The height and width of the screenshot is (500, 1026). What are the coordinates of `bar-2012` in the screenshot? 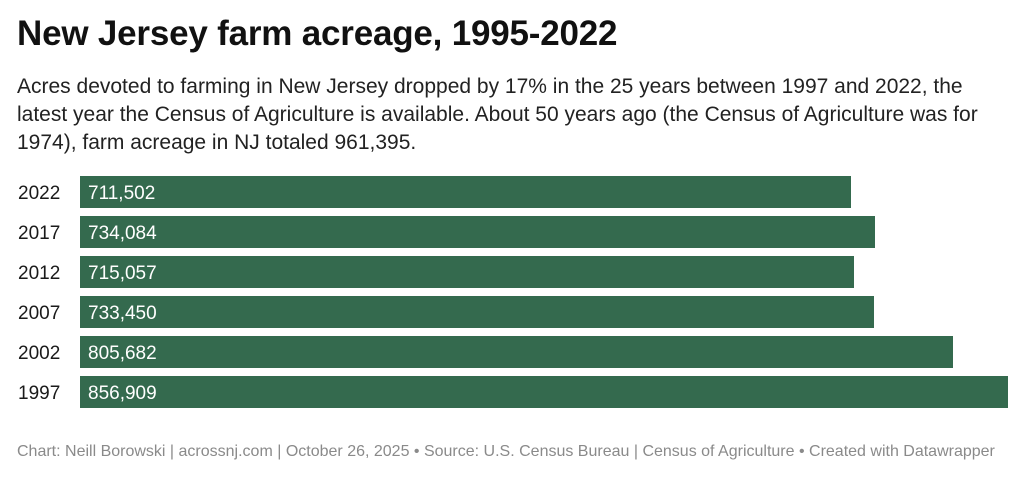 It's located at (467, 272).